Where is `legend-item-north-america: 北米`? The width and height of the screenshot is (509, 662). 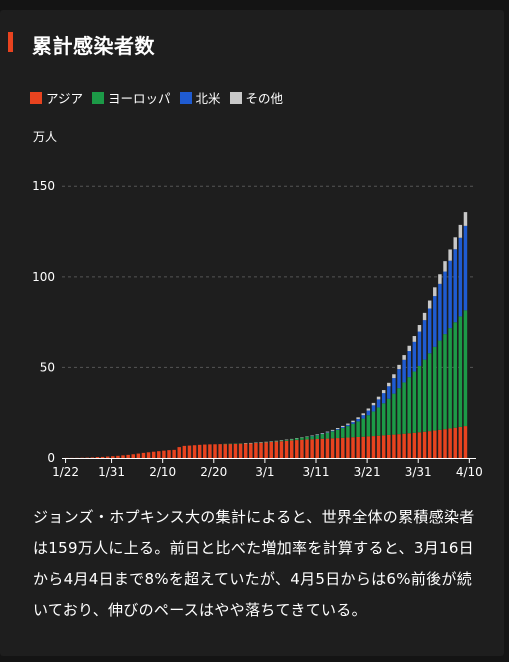
legend-item-north-america: 北米 is located at coordinates (200, 97).